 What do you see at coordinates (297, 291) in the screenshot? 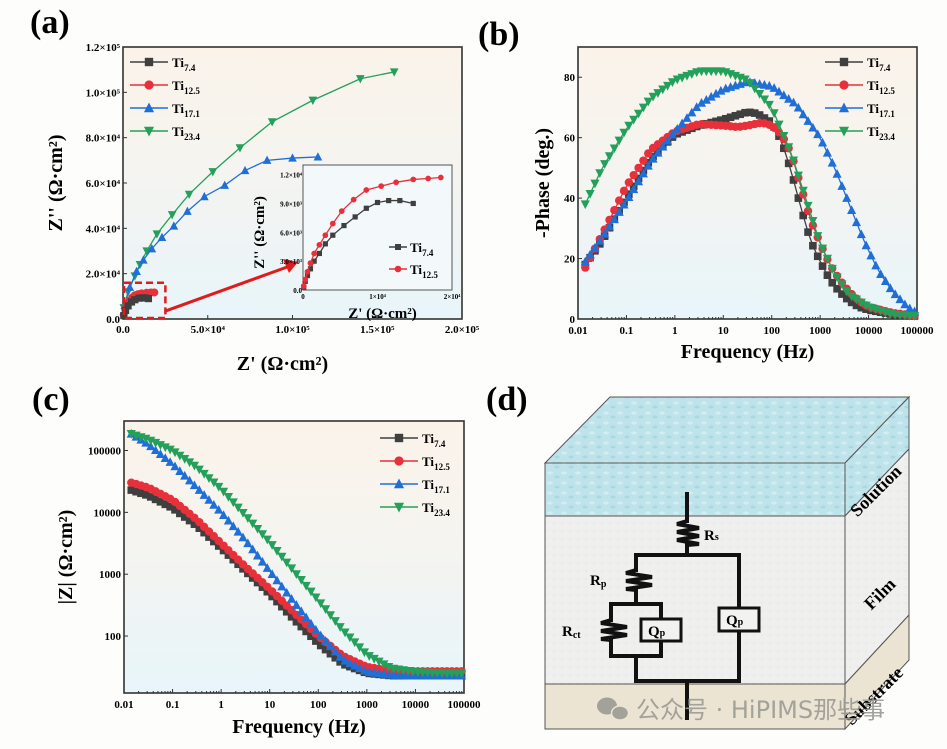
I see `inset-y-tick-label: 0.0` at bounding box center [297, 291].